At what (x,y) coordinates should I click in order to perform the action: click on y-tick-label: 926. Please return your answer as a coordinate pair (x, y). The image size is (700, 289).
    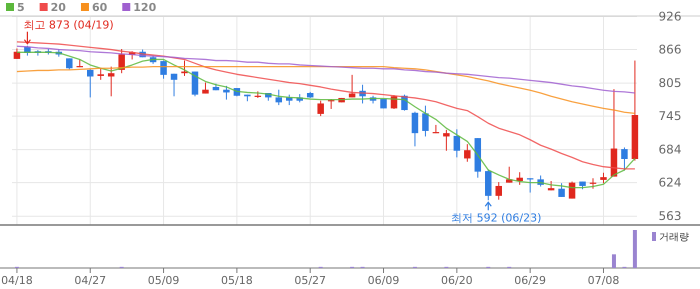
    Looking at the image, I should click on (670, 17).